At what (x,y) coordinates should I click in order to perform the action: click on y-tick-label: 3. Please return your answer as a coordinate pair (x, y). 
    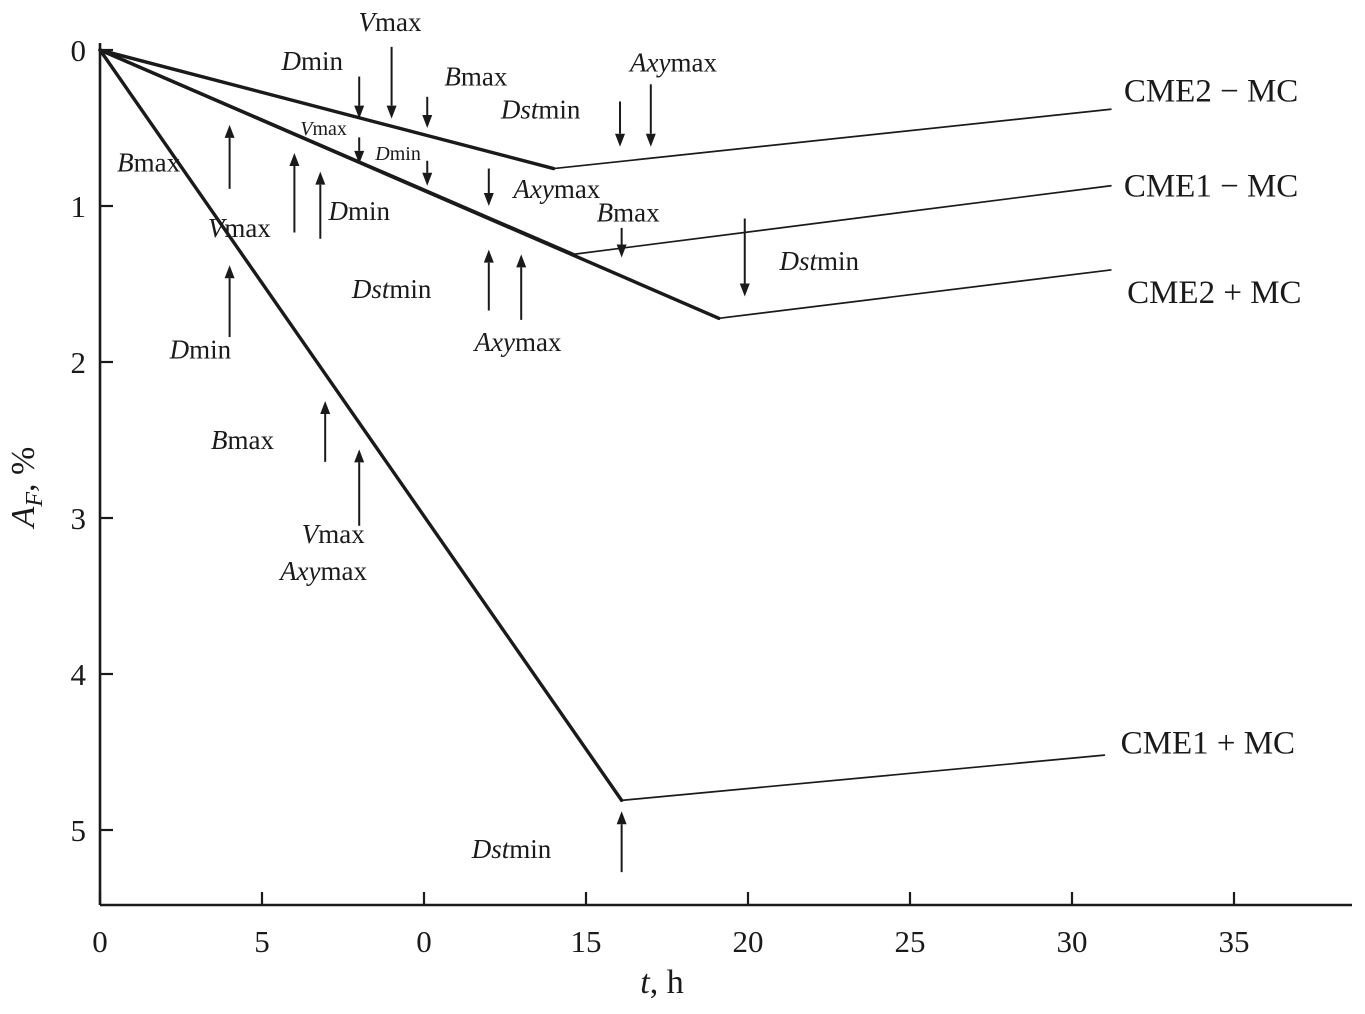
    Looking at the image, I should click on (79, 518).